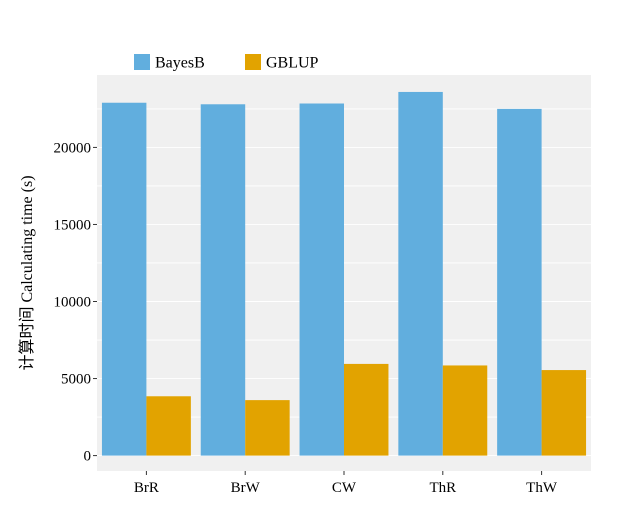  Describe the element at coordinates (168, 426) in the screenshot. I see `bar-gblup-brr` at that location.